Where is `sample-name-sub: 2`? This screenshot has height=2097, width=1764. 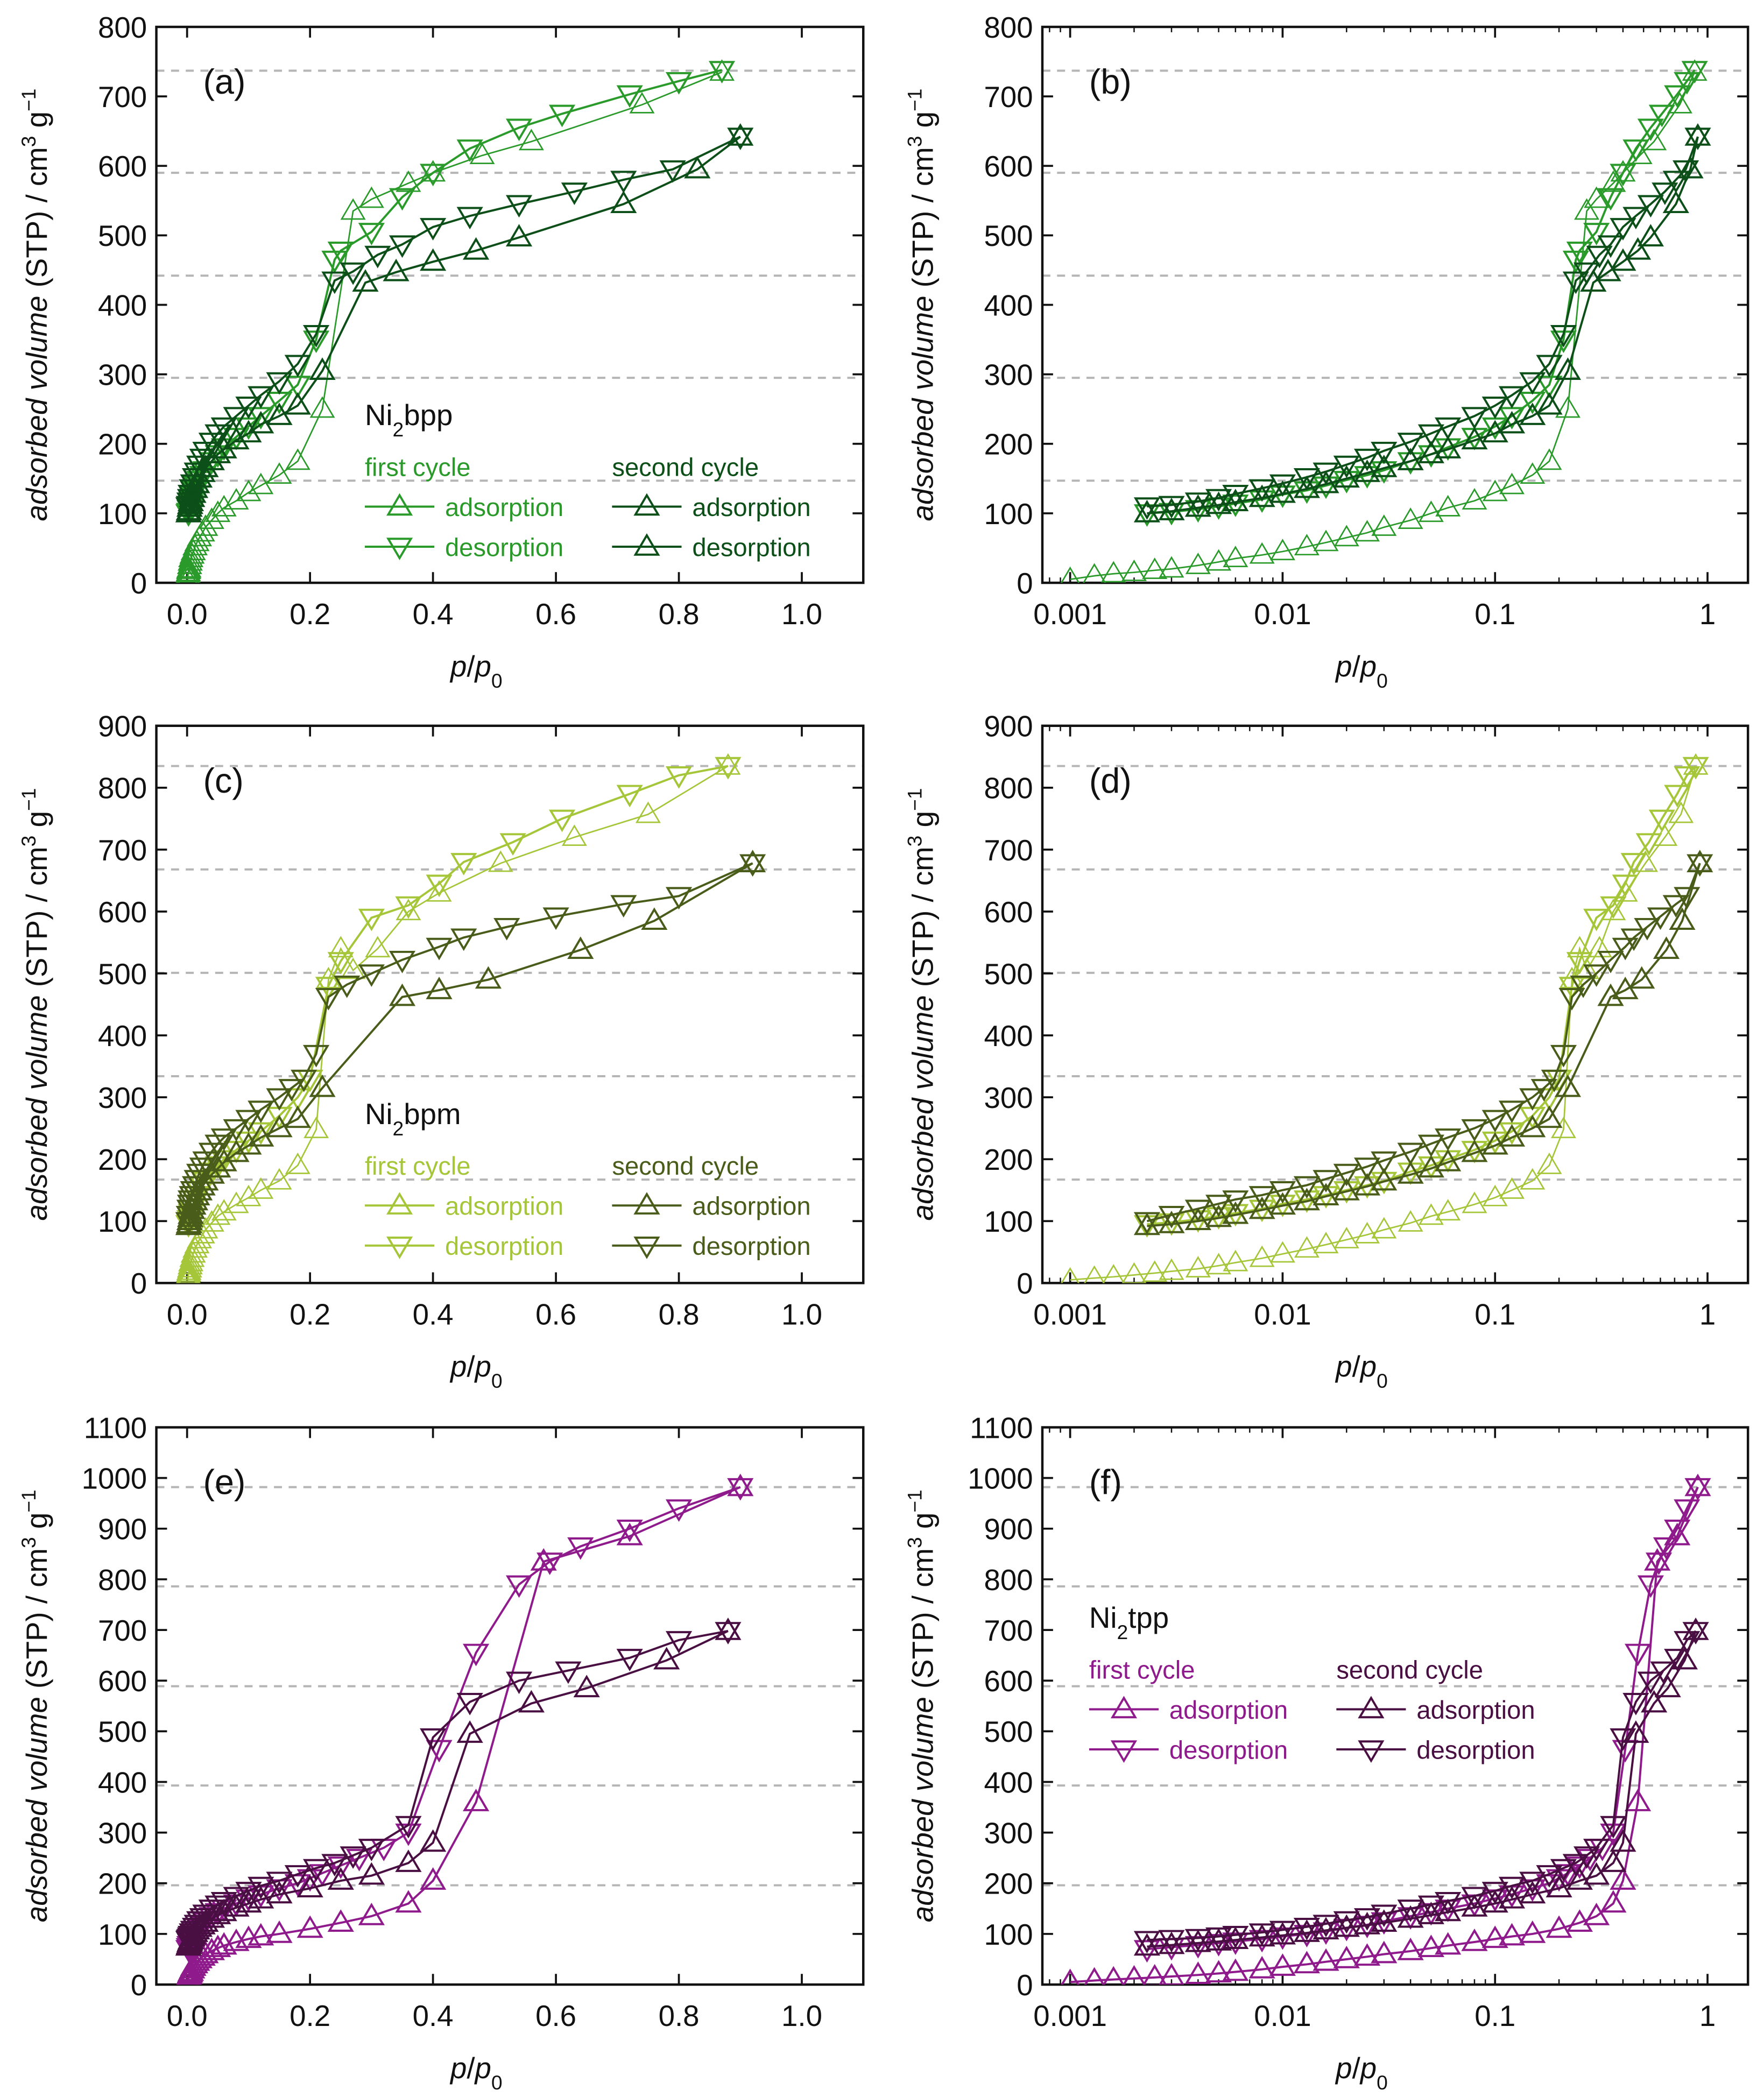
sample-name-sub: 2 is located at coordinates (398, 1128).